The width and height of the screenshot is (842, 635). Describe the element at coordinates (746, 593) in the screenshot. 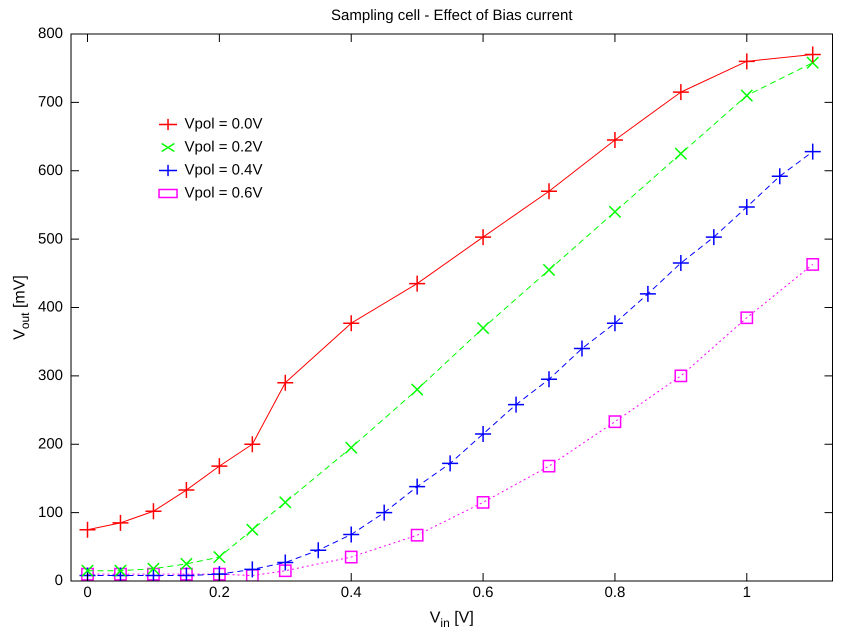

I see `x-tick-label: 1` at that location.